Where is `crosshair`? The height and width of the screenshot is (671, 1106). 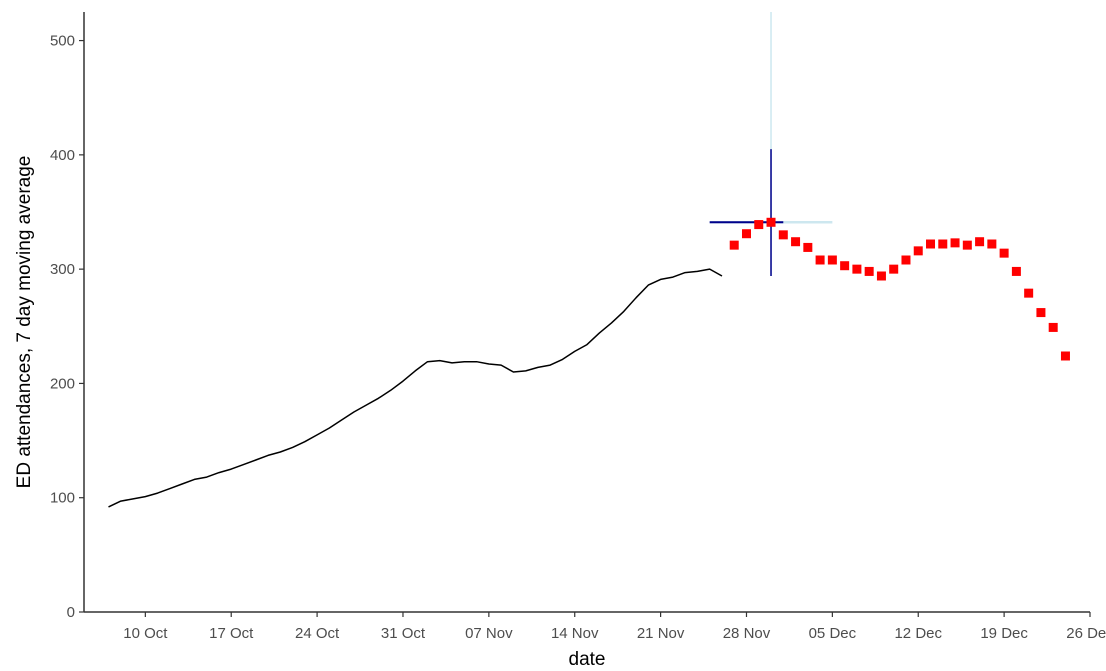
crosshair is located at coordinates (771, 144).